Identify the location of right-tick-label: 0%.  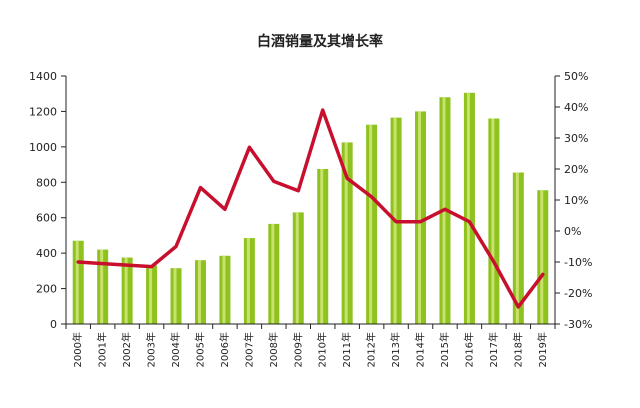
(572, 231).